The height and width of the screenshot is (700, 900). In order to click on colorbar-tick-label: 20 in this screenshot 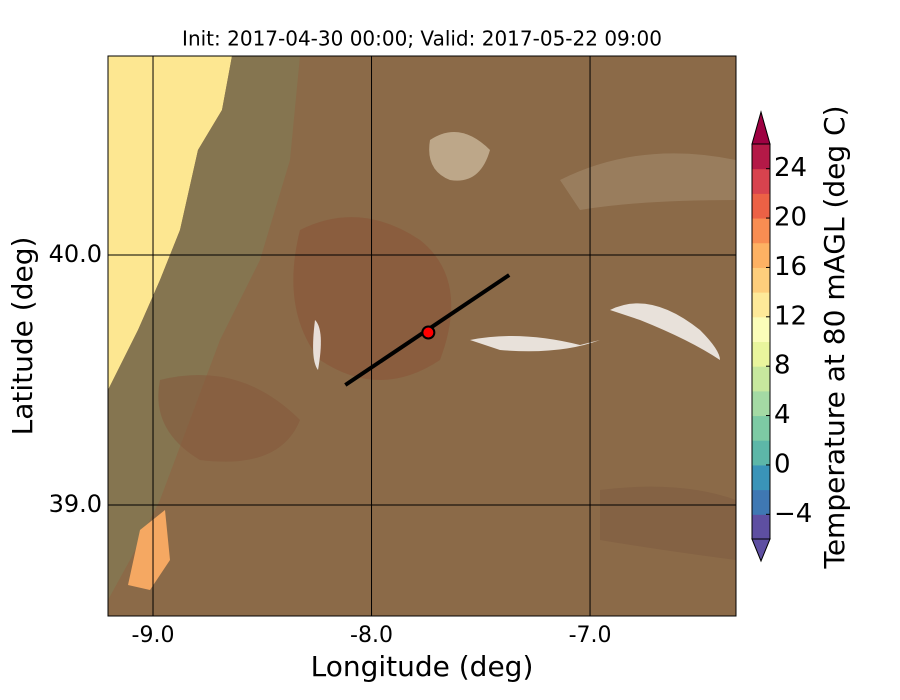, I will do `click(790, 218)`.